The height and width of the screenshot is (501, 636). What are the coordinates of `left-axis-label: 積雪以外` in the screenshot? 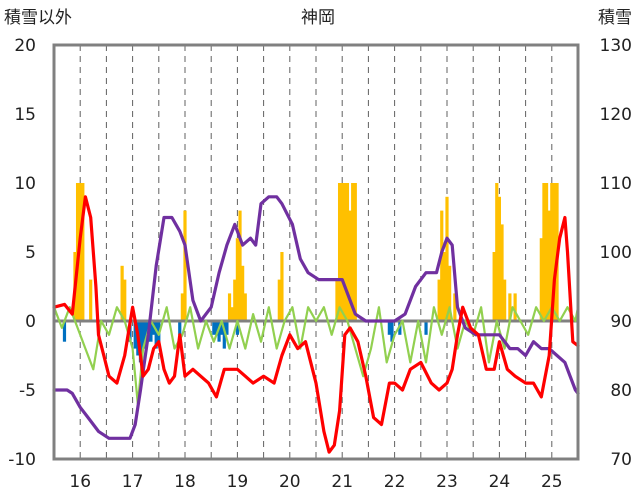 It's located at (38, 18).